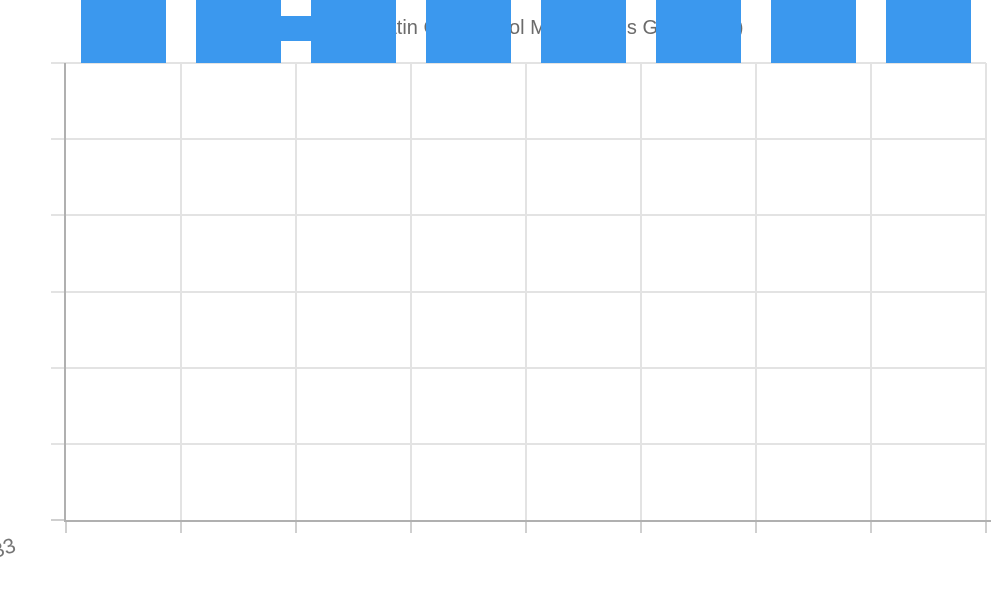 This screenshot has height=600, width=1000. Describe the element at coordinates (58, 520) in the screenshot. I see `y-tick` at that location.